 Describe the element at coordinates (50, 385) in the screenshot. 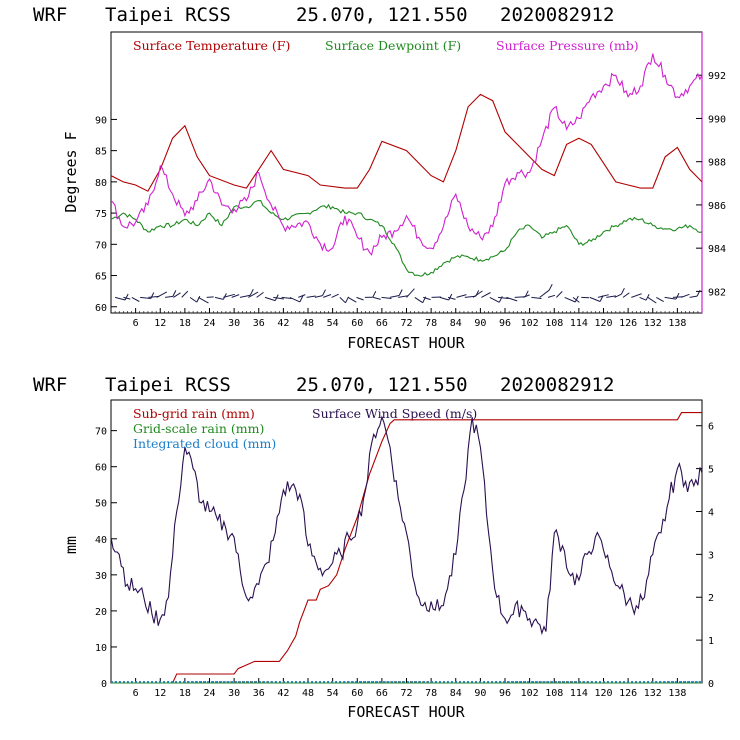

I see `bottom-title-model: WRF` at that location.